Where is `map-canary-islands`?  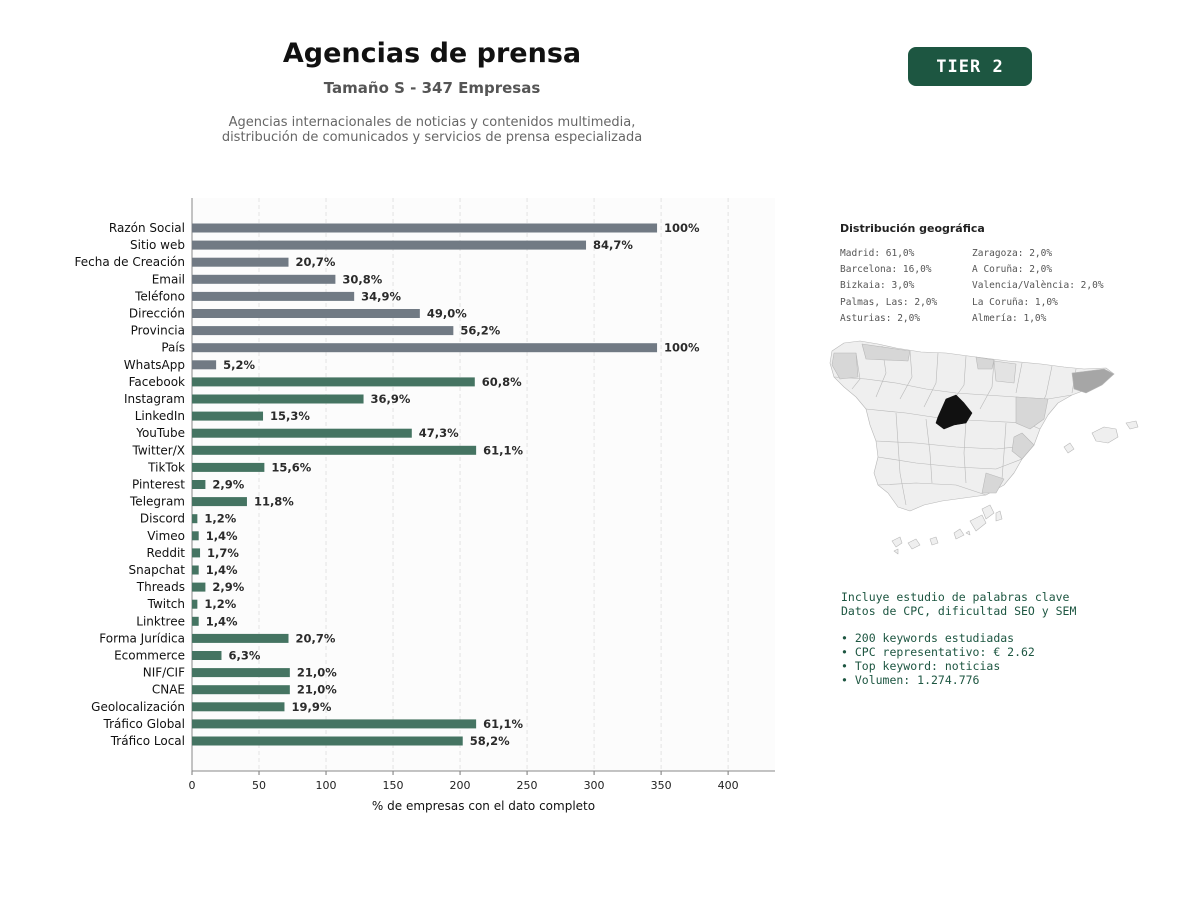 map-canary-islands is located at coordinates (947, 527).